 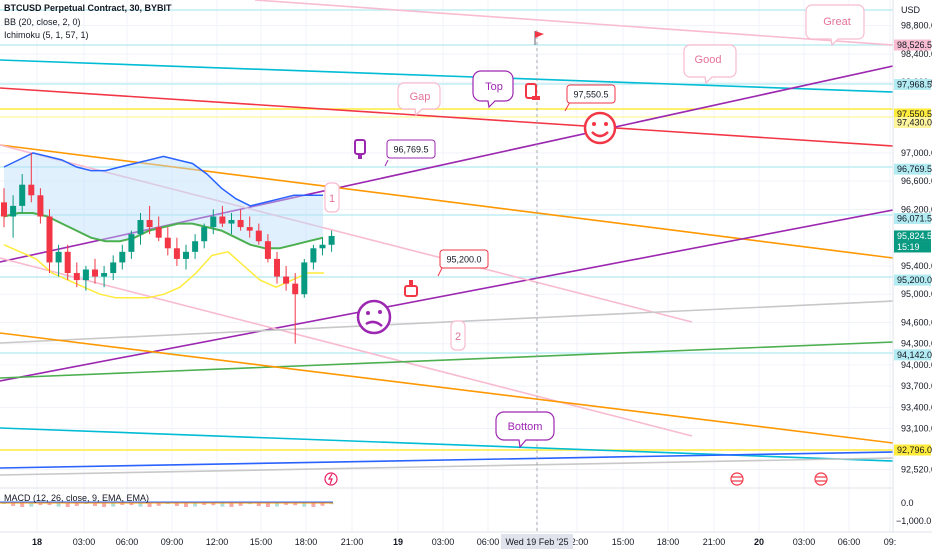 What do you see at coordinates (493, 89) in the screenshot?
I see `annotation-top-bubble` at bounding box center [493, 89].